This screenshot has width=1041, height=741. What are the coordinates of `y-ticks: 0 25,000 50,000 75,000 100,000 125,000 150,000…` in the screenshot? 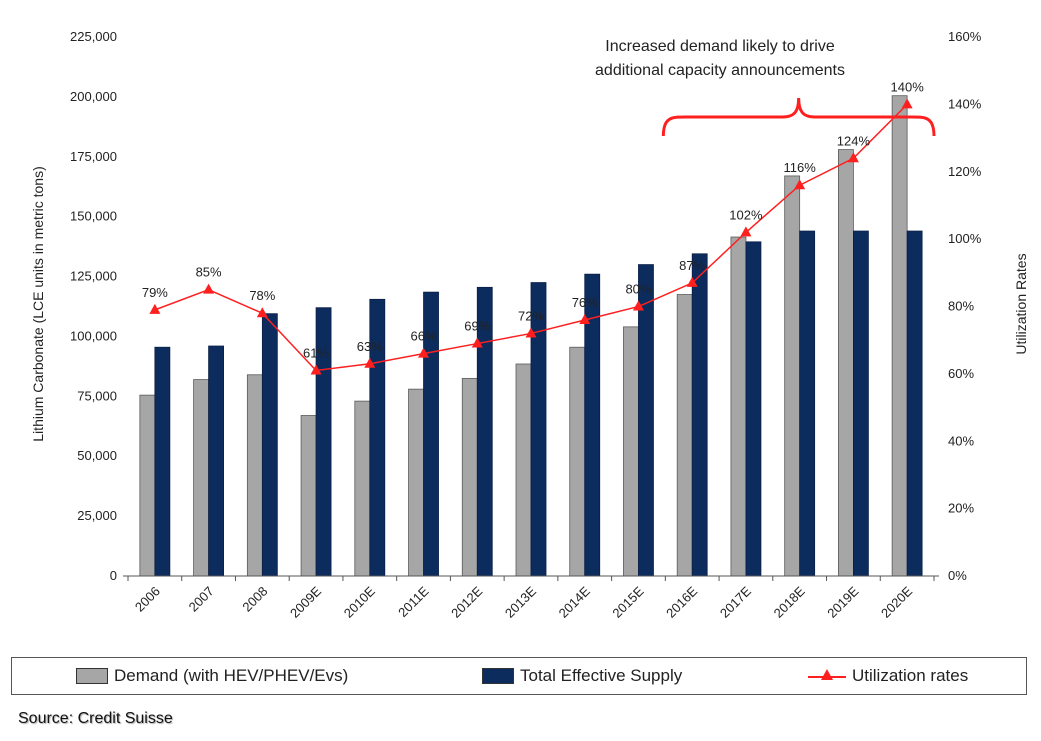 It's located at (93, 306).